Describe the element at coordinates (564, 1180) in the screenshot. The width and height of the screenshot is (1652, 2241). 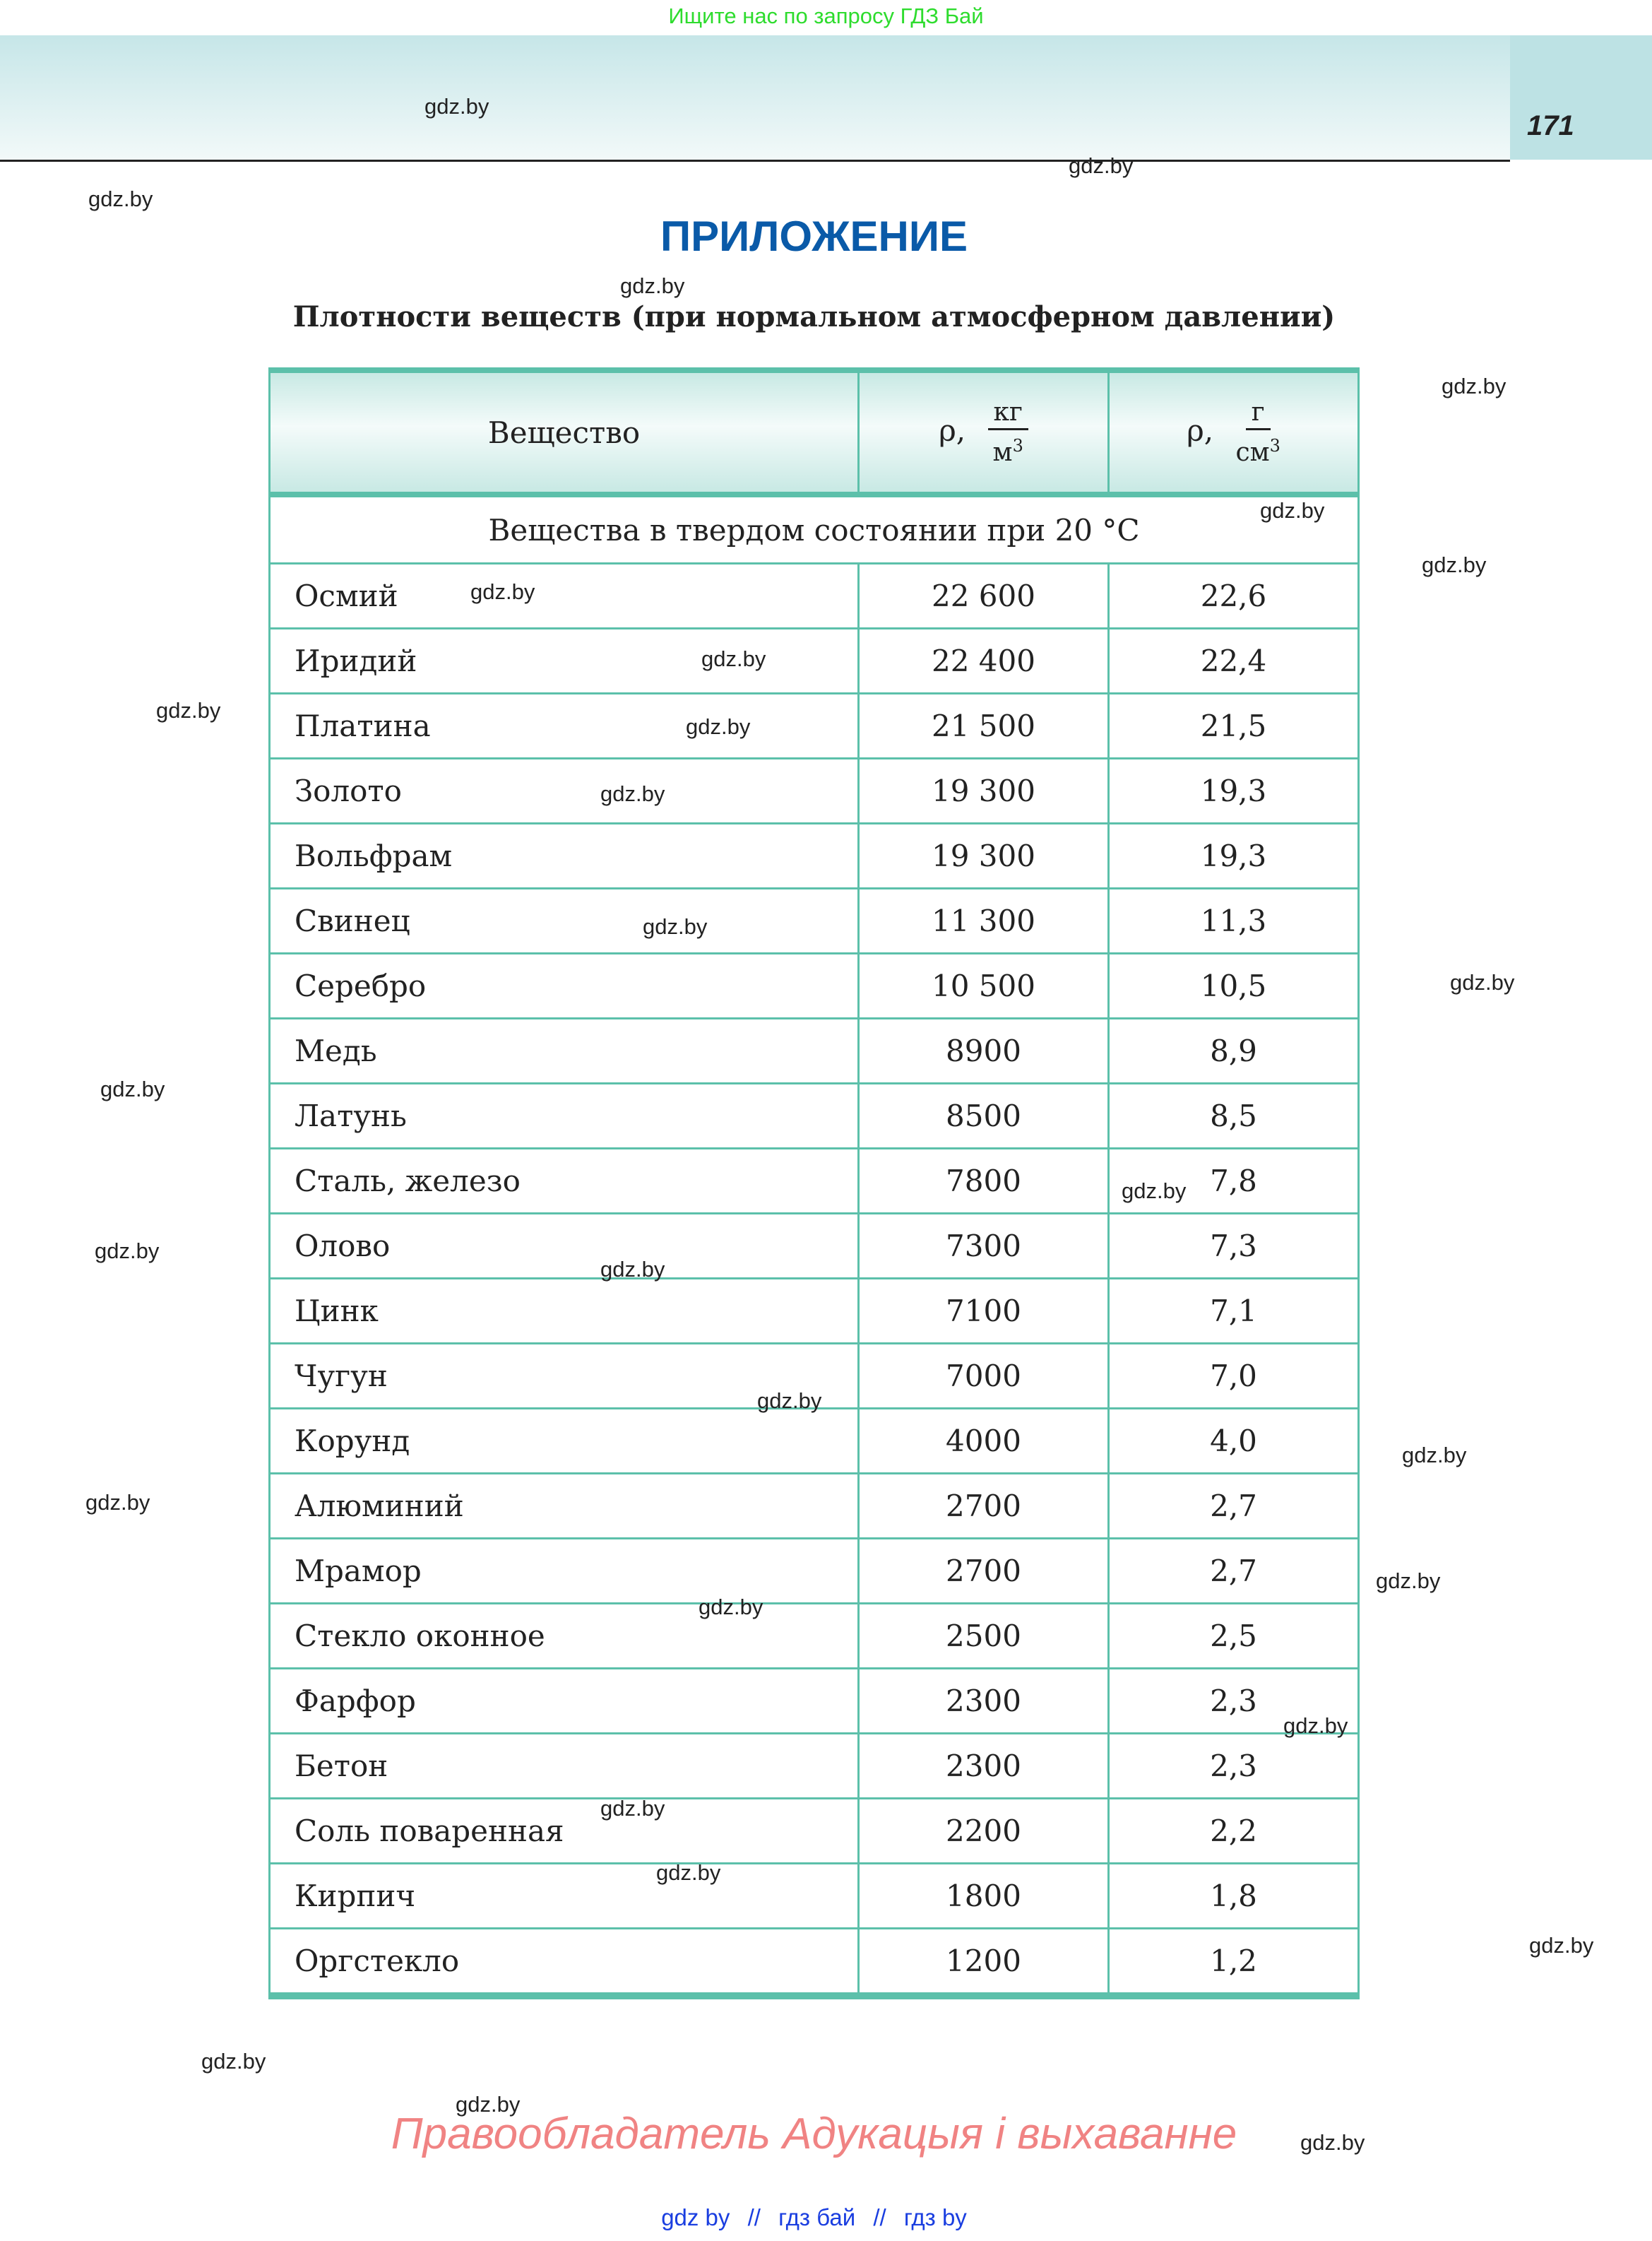
I see `substance-cell: Сталь, железо` at that location.